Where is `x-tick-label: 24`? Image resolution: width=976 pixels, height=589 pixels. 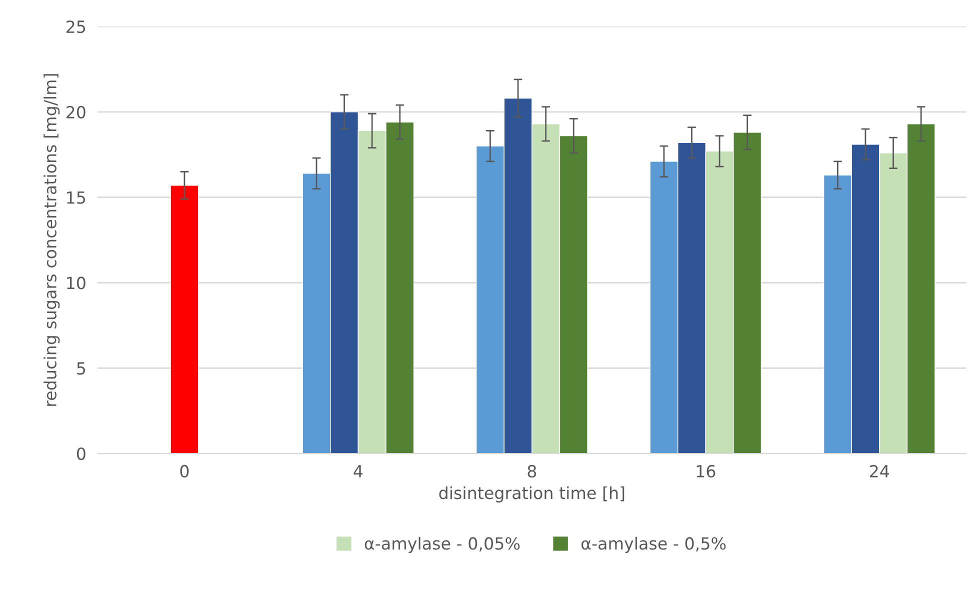 x-tick-label: 24 is located at coordinates (880, 471).